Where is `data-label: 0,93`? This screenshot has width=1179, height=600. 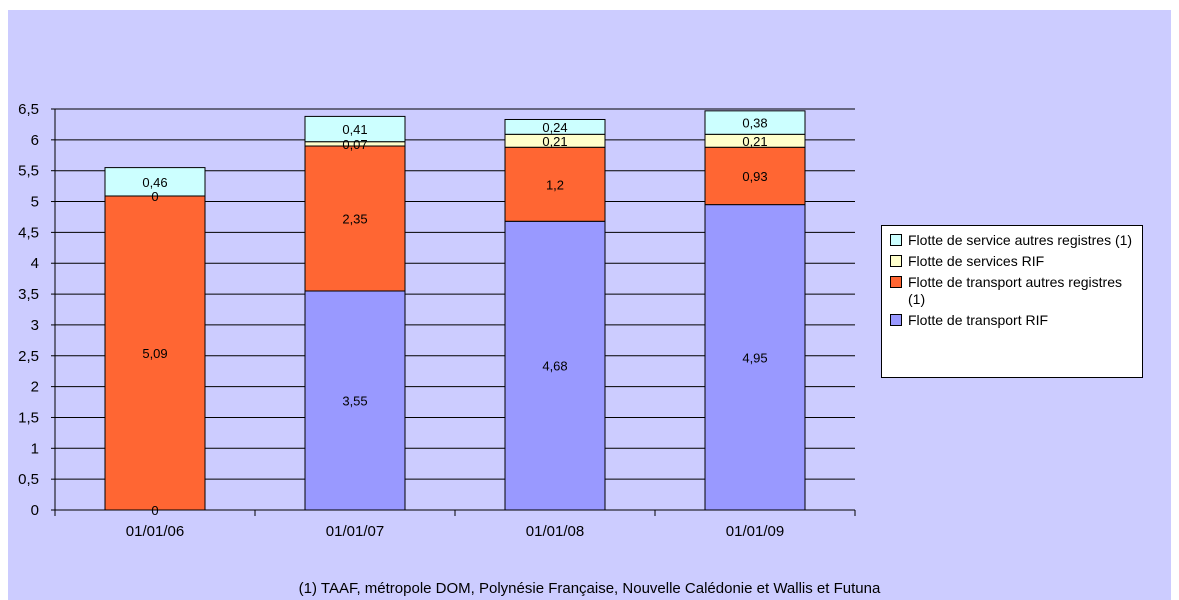
data-label: 0,93 is located at coordinates (754, 176).